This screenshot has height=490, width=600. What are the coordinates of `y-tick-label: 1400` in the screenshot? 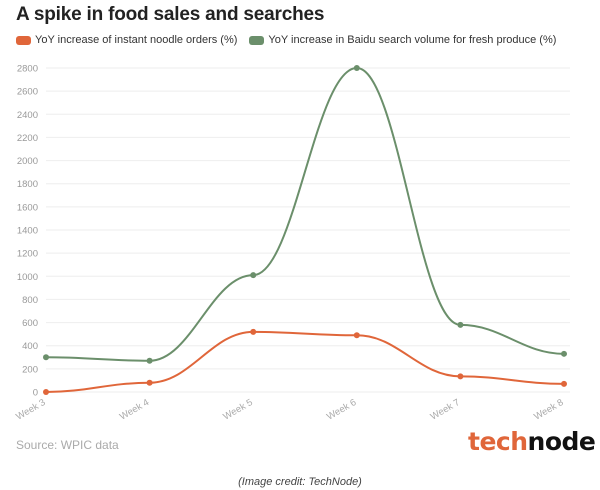 It's located at (27, 231).